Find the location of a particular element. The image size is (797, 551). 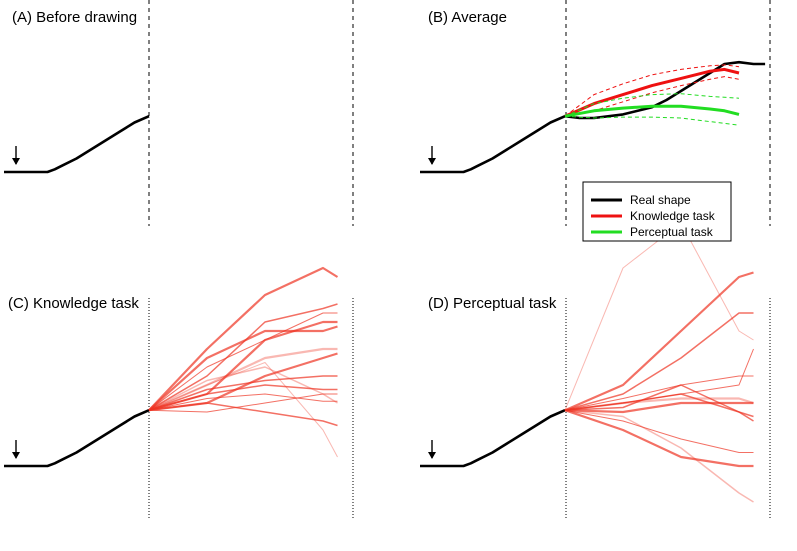

legend-box is located at coordinates (657, 211).